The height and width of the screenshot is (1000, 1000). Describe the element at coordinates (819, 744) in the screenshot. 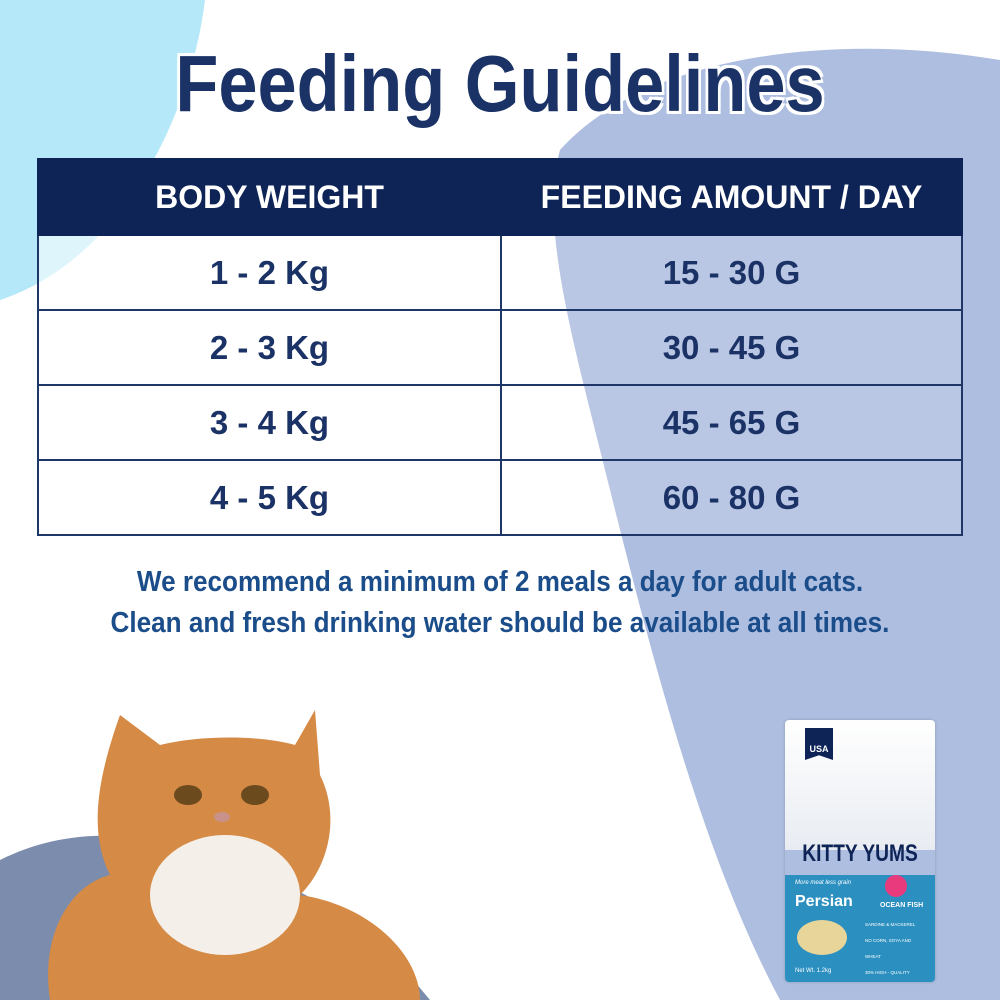

I see `usa-badge: USA` at that location.